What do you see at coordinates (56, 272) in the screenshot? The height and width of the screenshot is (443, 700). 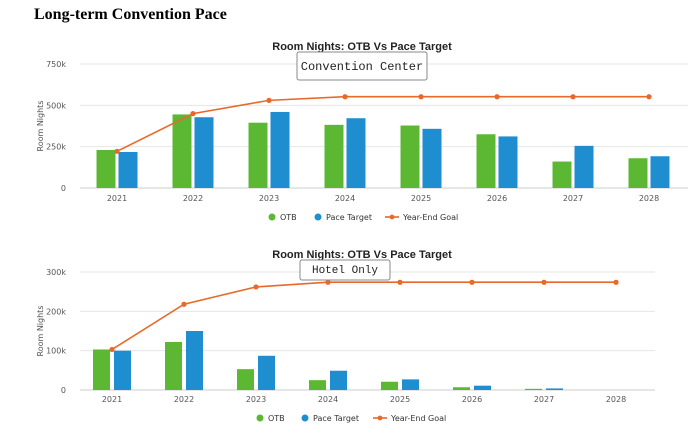 I see `y-tick-label: 300k` at bounding box center [56, 272].